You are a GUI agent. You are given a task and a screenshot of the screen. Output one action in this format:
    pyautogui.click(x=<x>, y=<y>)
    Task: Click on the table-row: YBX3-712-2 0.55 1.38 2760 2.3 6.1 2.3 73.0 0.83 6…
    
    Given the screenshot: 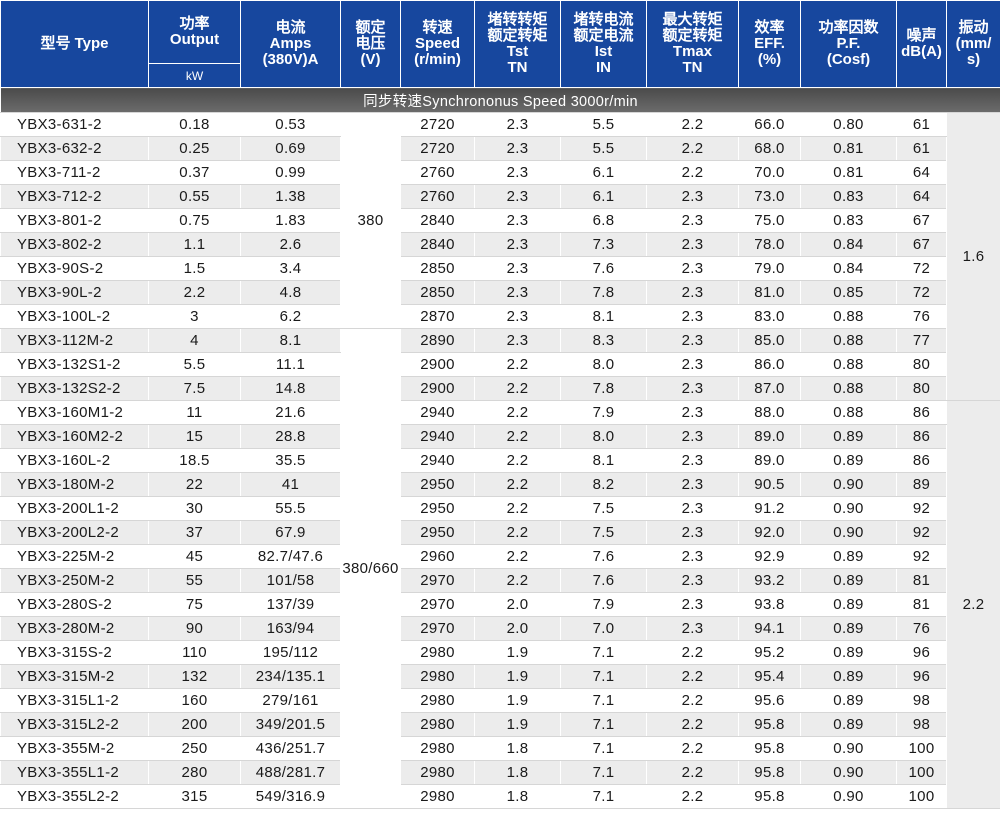 What is the action you would take?
    pyautogui.click(x=500, y=196)
    